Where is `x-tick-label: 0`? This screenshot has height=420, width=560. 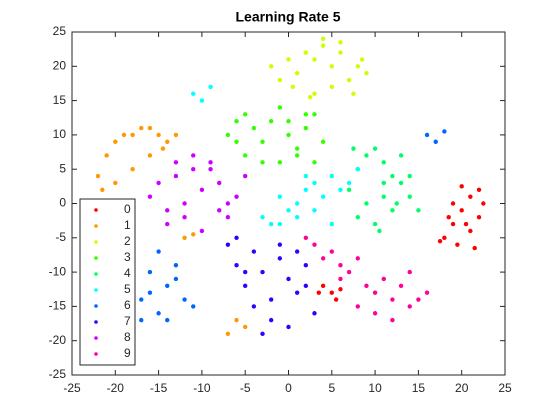 x-tick-label: 0 is located at coordinates (288, 388).